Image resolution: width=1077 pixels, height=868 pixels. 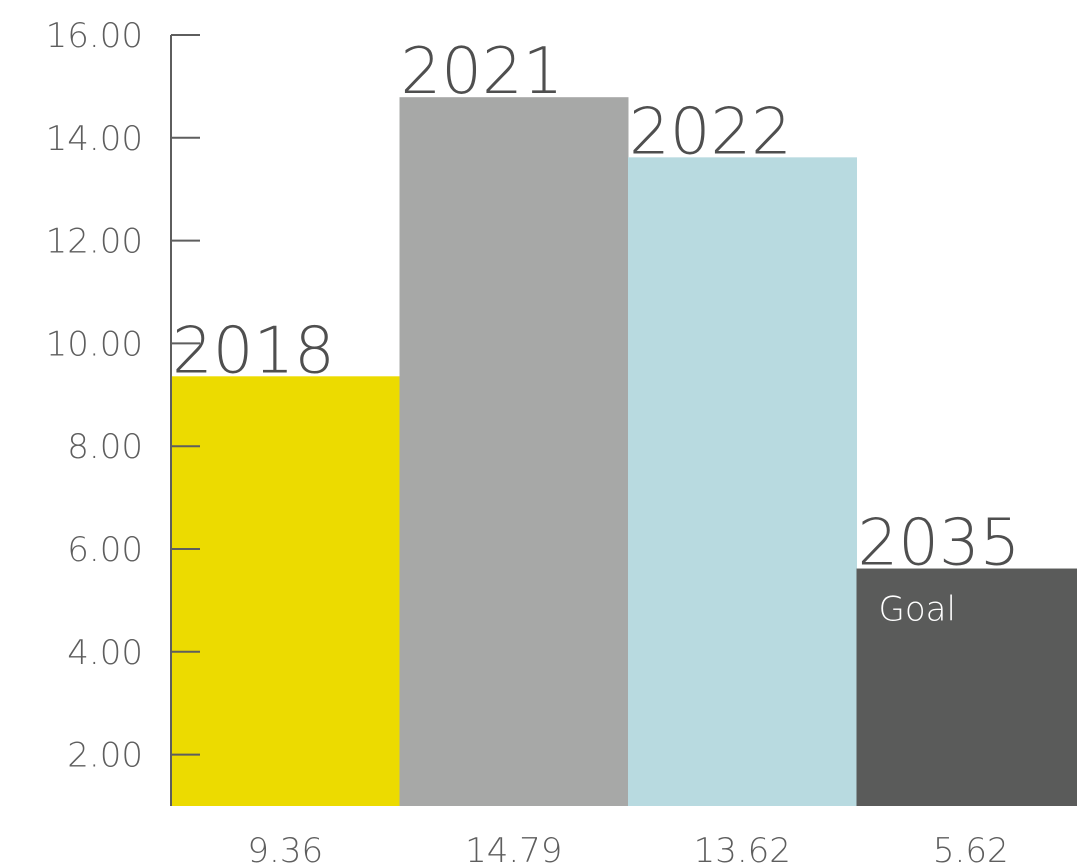 What do you see at coordinates (123, 411) in the screenshot?
I see `y-axis: 2.00 4.00 6.00 8.00 10.00 12.00 14.00 16.00` at bounding box center [123, 411].